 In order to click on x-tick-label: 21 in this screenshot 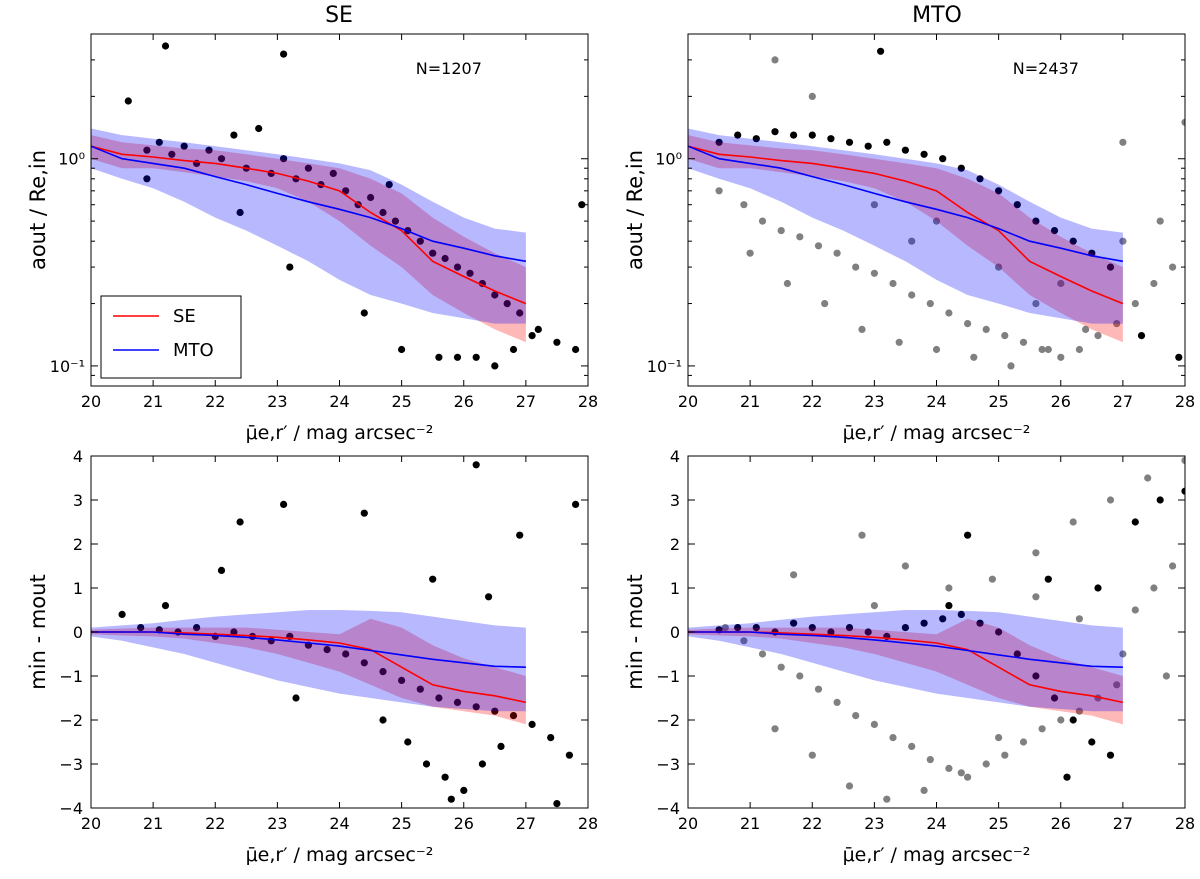, I will do `click(153, 401)`.